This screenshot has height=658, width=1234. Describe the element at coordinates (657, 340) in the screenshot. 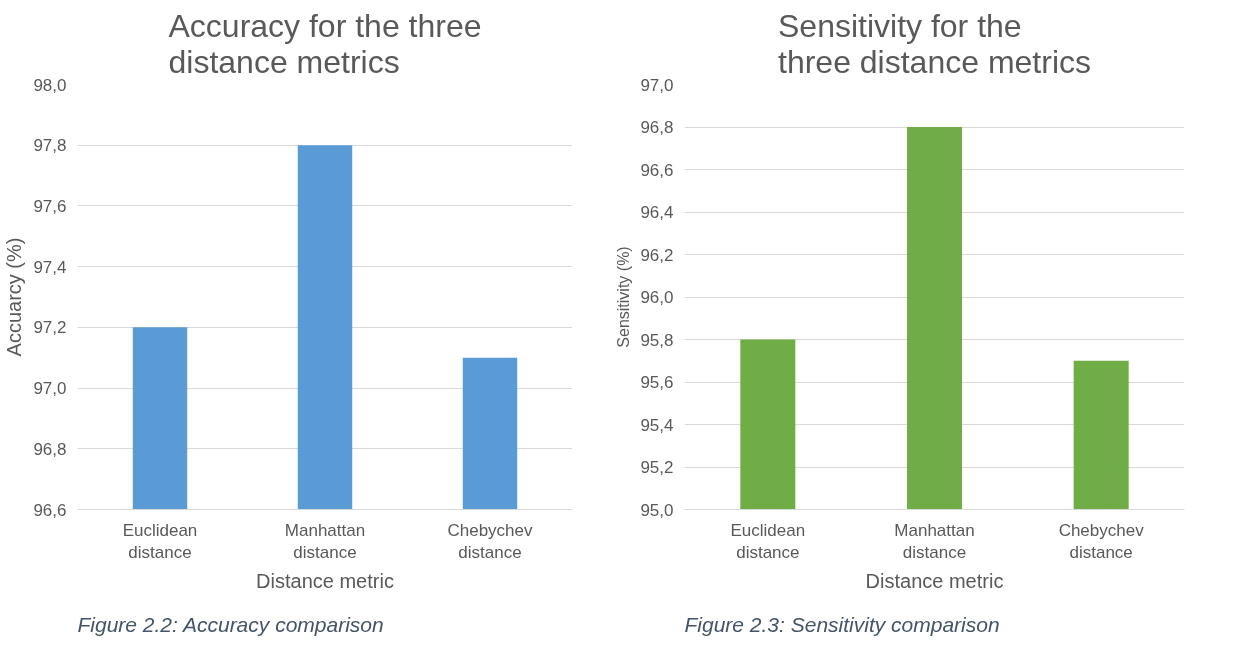

I see `y-tick-label: 95,8` at that location.